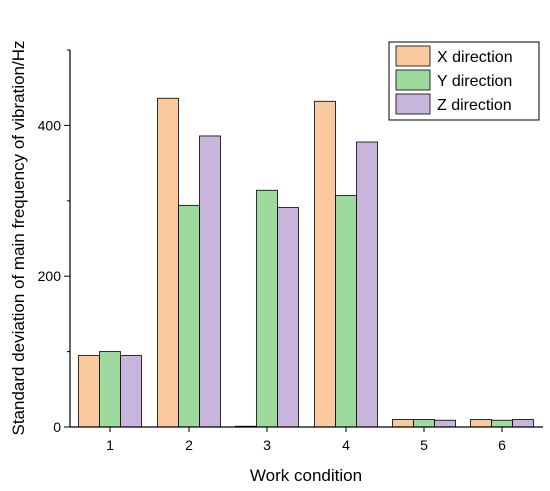 This screenshot has height=491, width=550. I want to click on x-tick-label-1: 1, so click(110, 445).